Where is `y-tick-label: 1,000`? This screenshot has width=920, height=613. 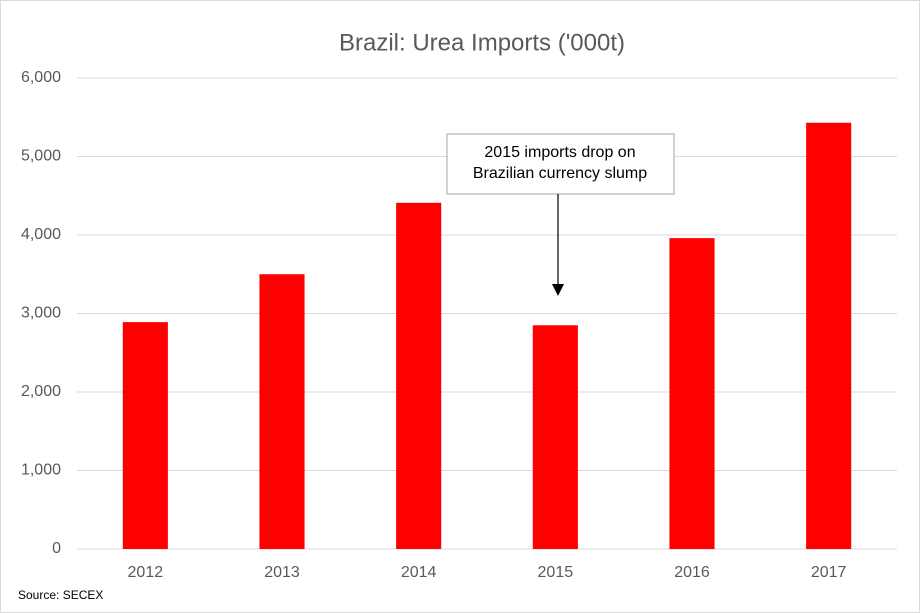 y-tick-label: 1,000 is located at coordinates (41, 470).